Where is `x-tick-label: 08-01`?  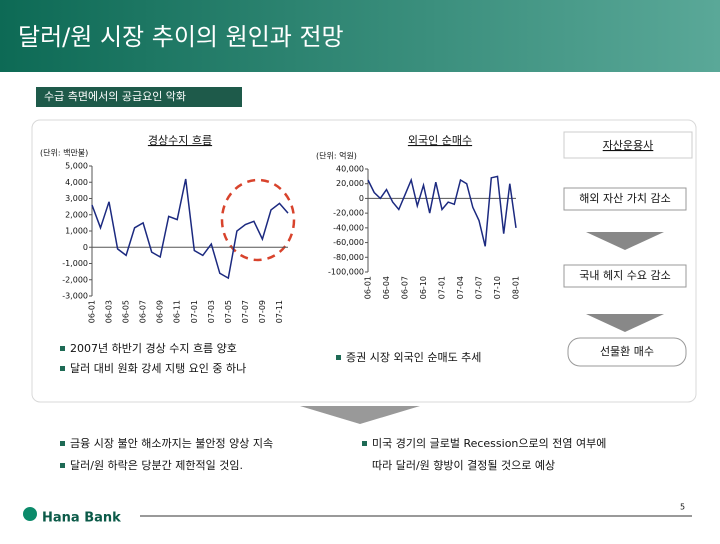 x-tick-label: 08-01 is located at coordinates (516, 287).